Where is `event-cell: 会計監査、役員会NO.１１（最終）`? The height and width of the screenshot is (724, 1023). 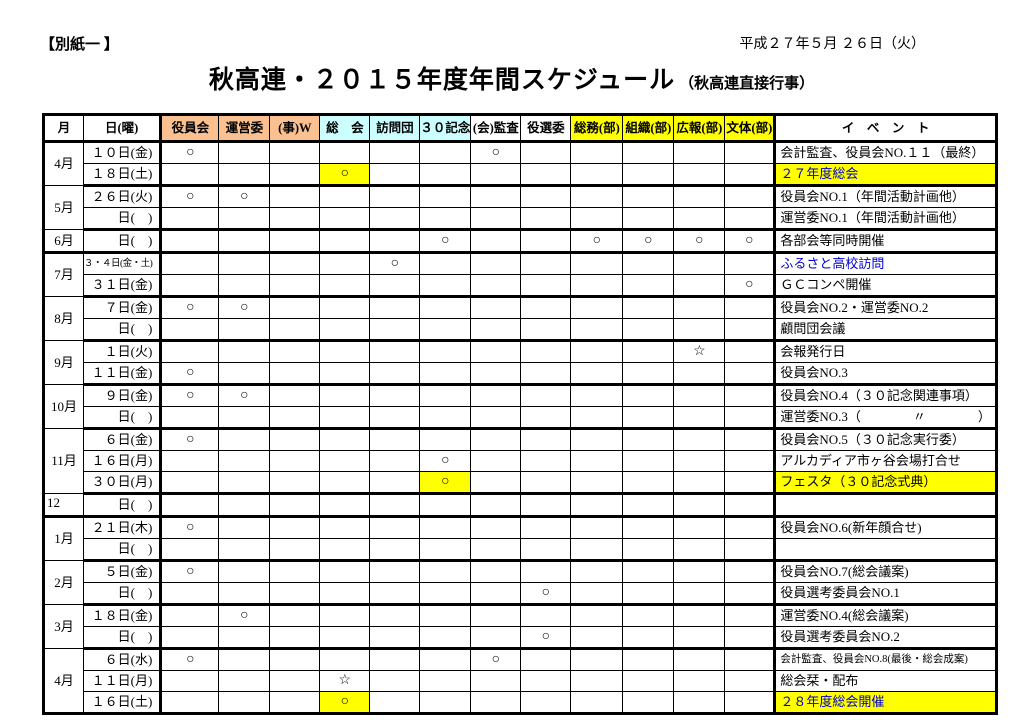
event-cell: 会計監査、役員会NO.１１（最終） is located at coordinates (885, 152).